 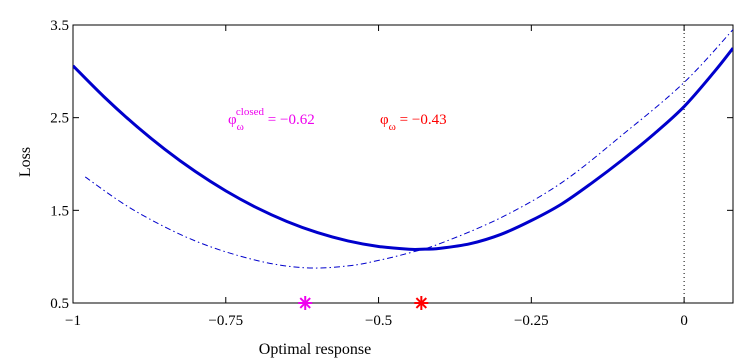 I want to click on closed-form-optimum-marker, so click(x=305, y=303).